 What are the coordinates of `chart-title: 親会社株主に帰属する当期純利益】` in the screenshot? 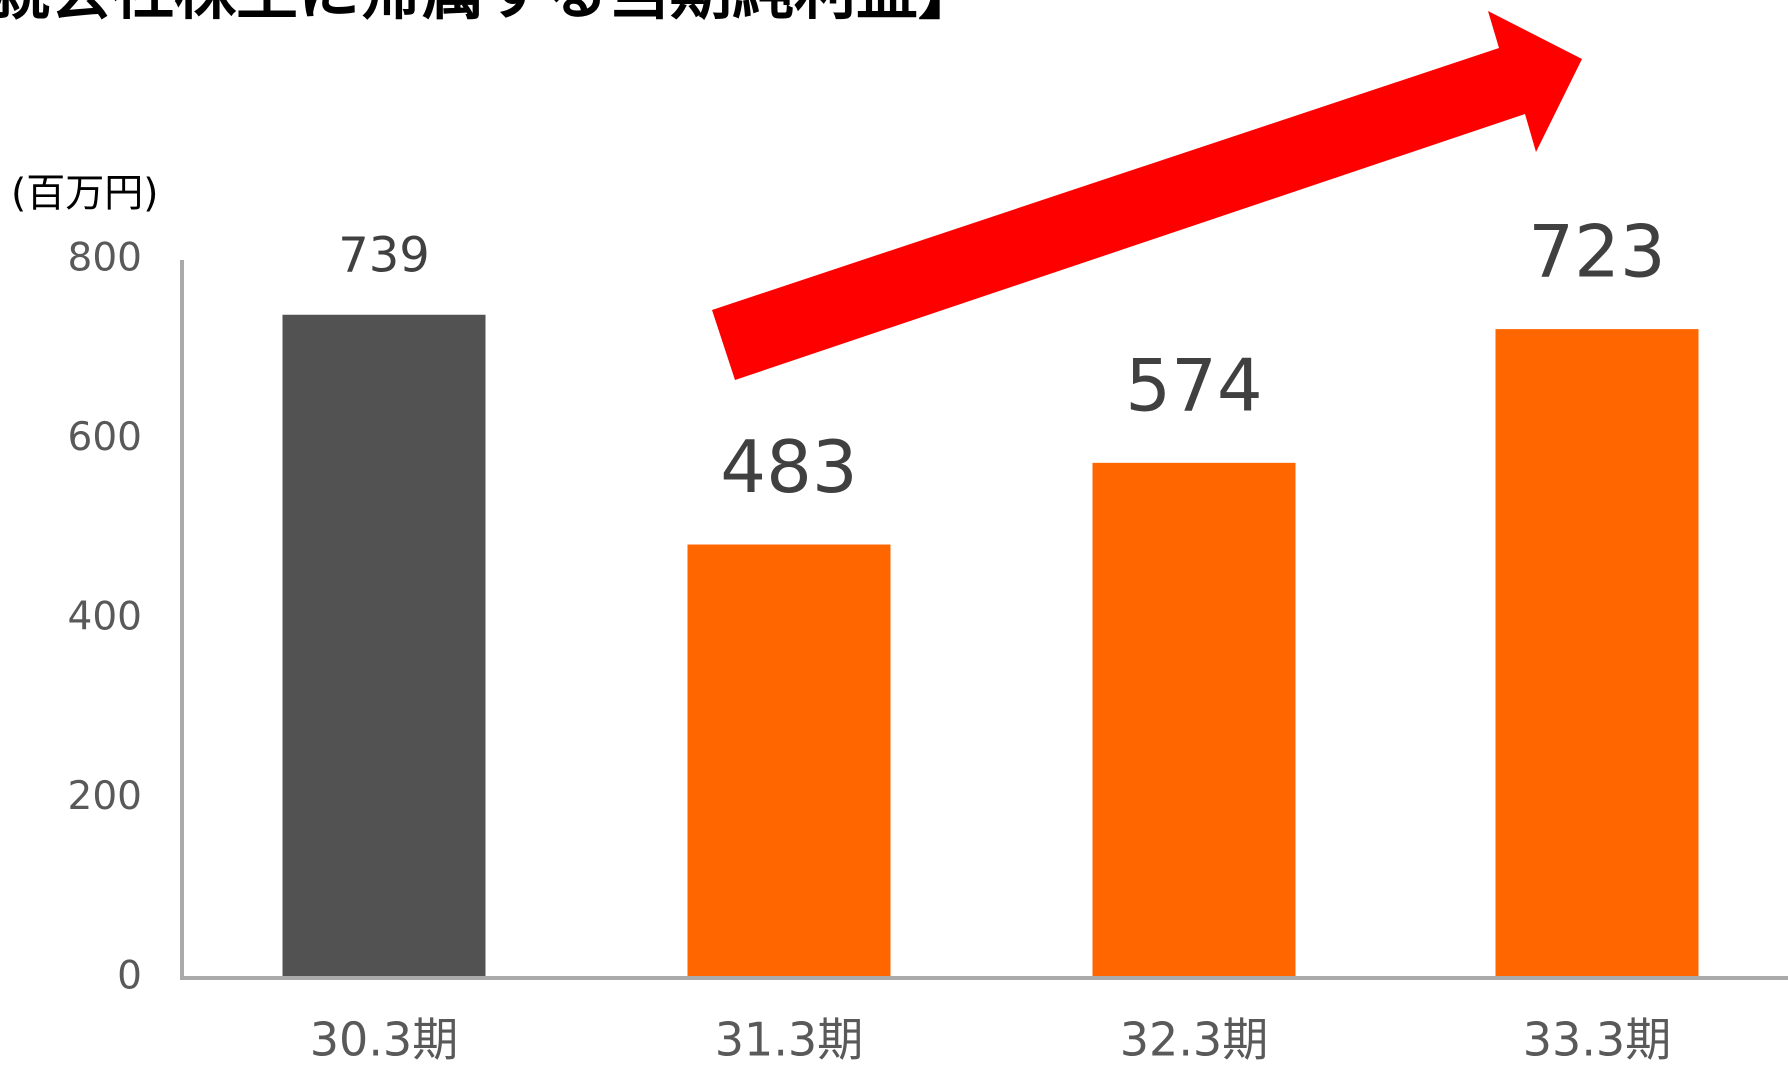 It's located at (490, 14).